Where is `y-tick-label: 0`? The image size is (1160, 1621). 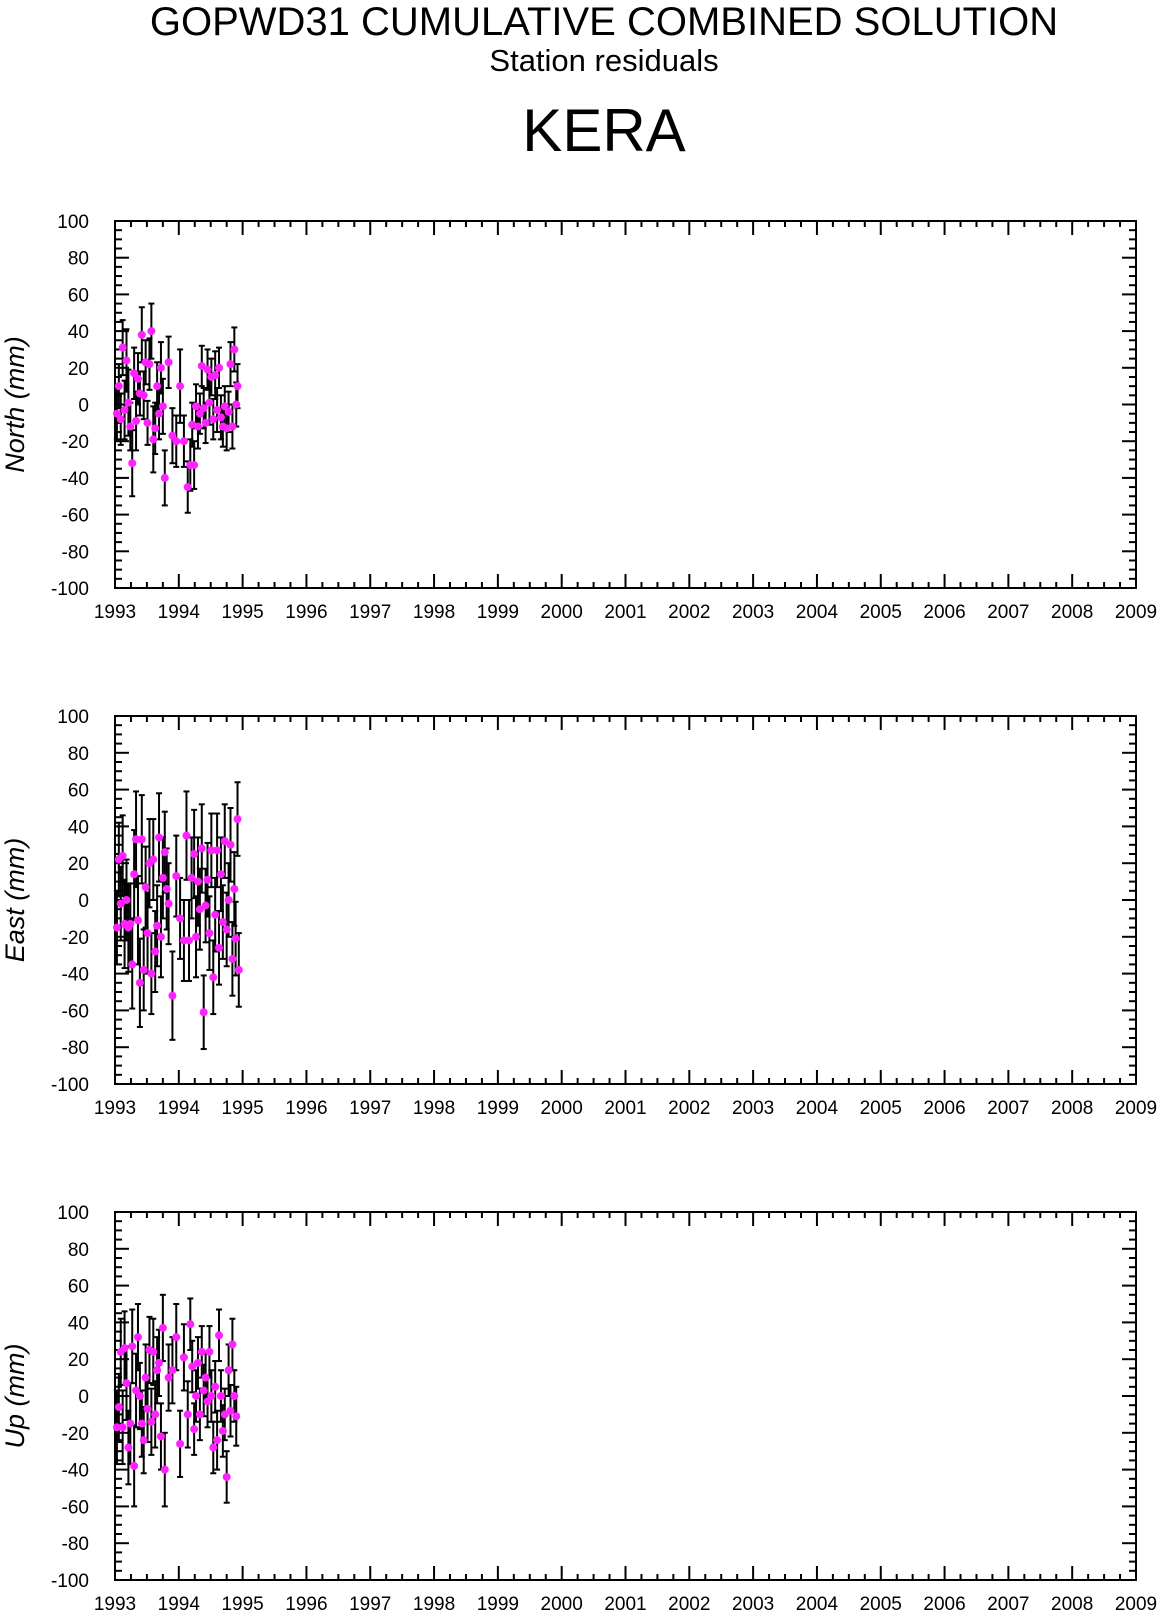
y-tick-label: 0 is located at coordinates (83, 406).